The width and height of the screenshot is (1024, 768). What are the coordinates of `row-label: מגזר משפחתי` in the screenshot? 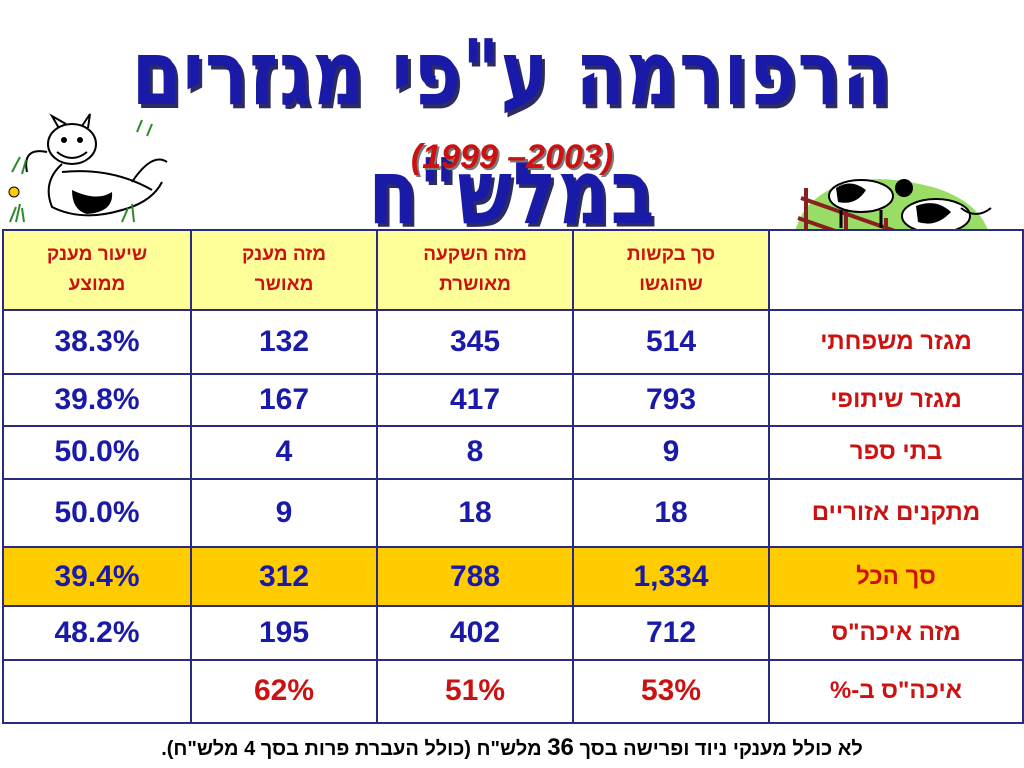 It's located at (896, 342).